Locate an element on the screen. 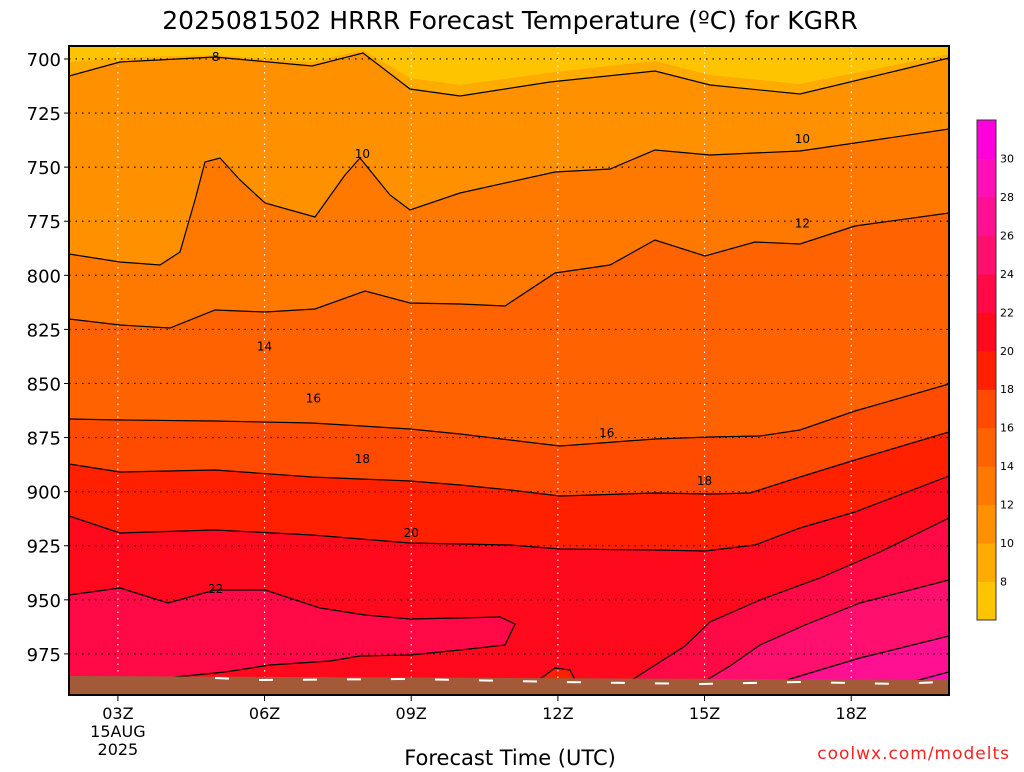 Image resolution: width=1024 pixels, height=772 pixels. contour-label: 20 is located at coordinates (411, 533).